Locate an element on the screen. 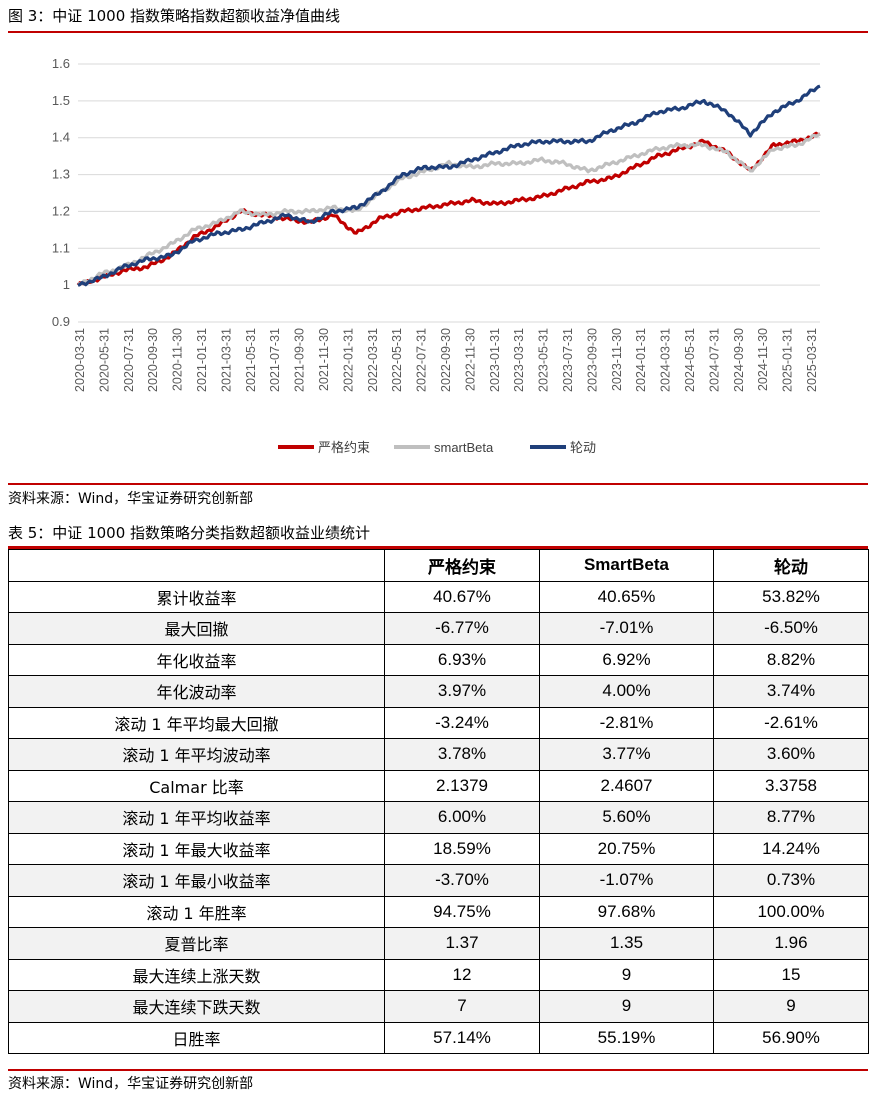 The image size is (874, 1099). metric-name-cell: 滚动 1 年平均收益率 is located at coordinates (196, 817).